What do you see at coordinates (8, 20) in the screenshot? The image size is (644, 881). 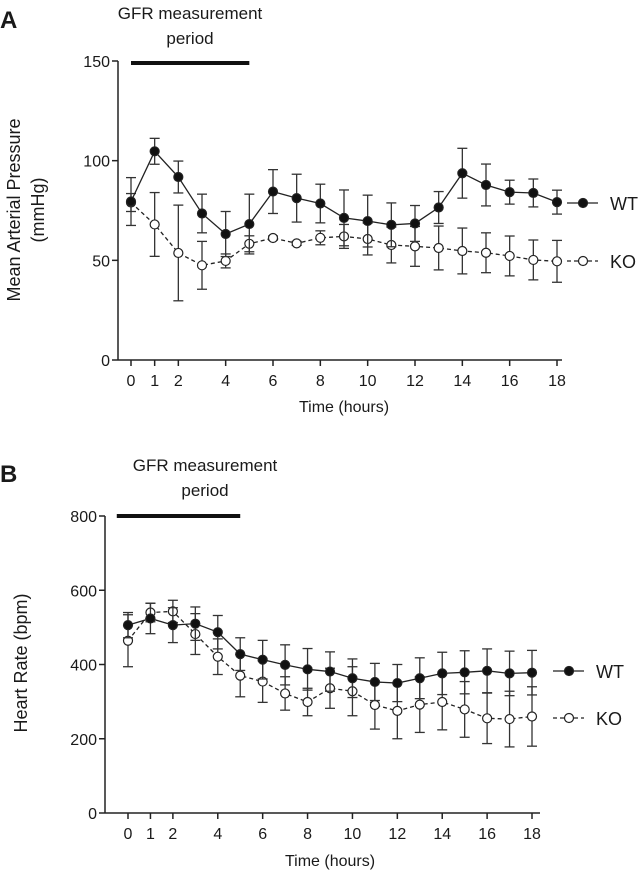 I see `panel-label: A` at bounding box center [8, 20].